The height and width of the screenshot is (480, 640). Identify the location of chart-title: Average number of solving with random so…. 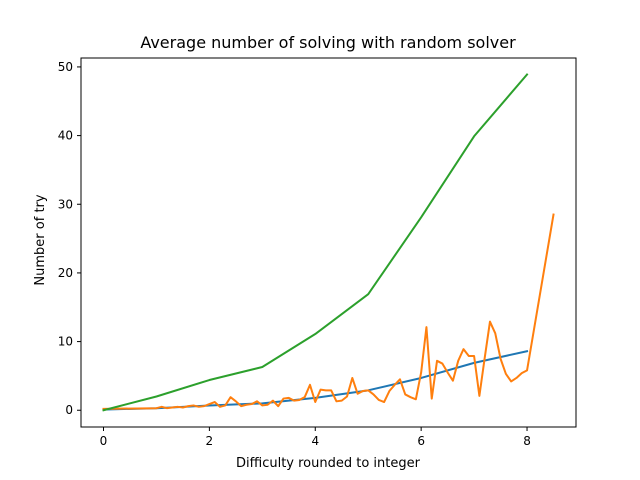
(328, 42).